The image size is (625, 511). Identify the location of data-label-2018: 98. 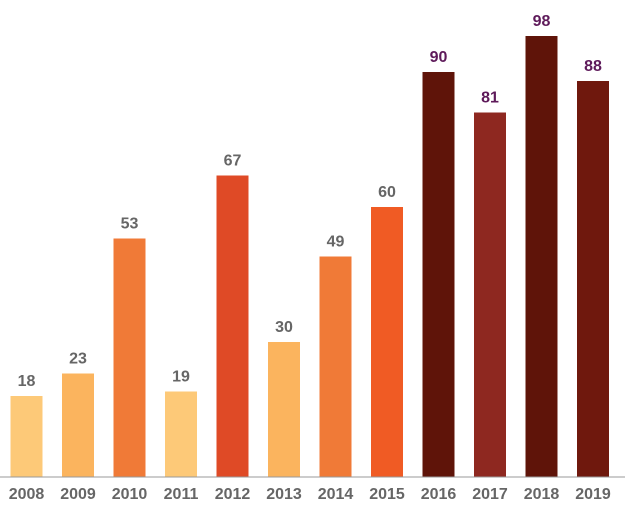
(542, 21).